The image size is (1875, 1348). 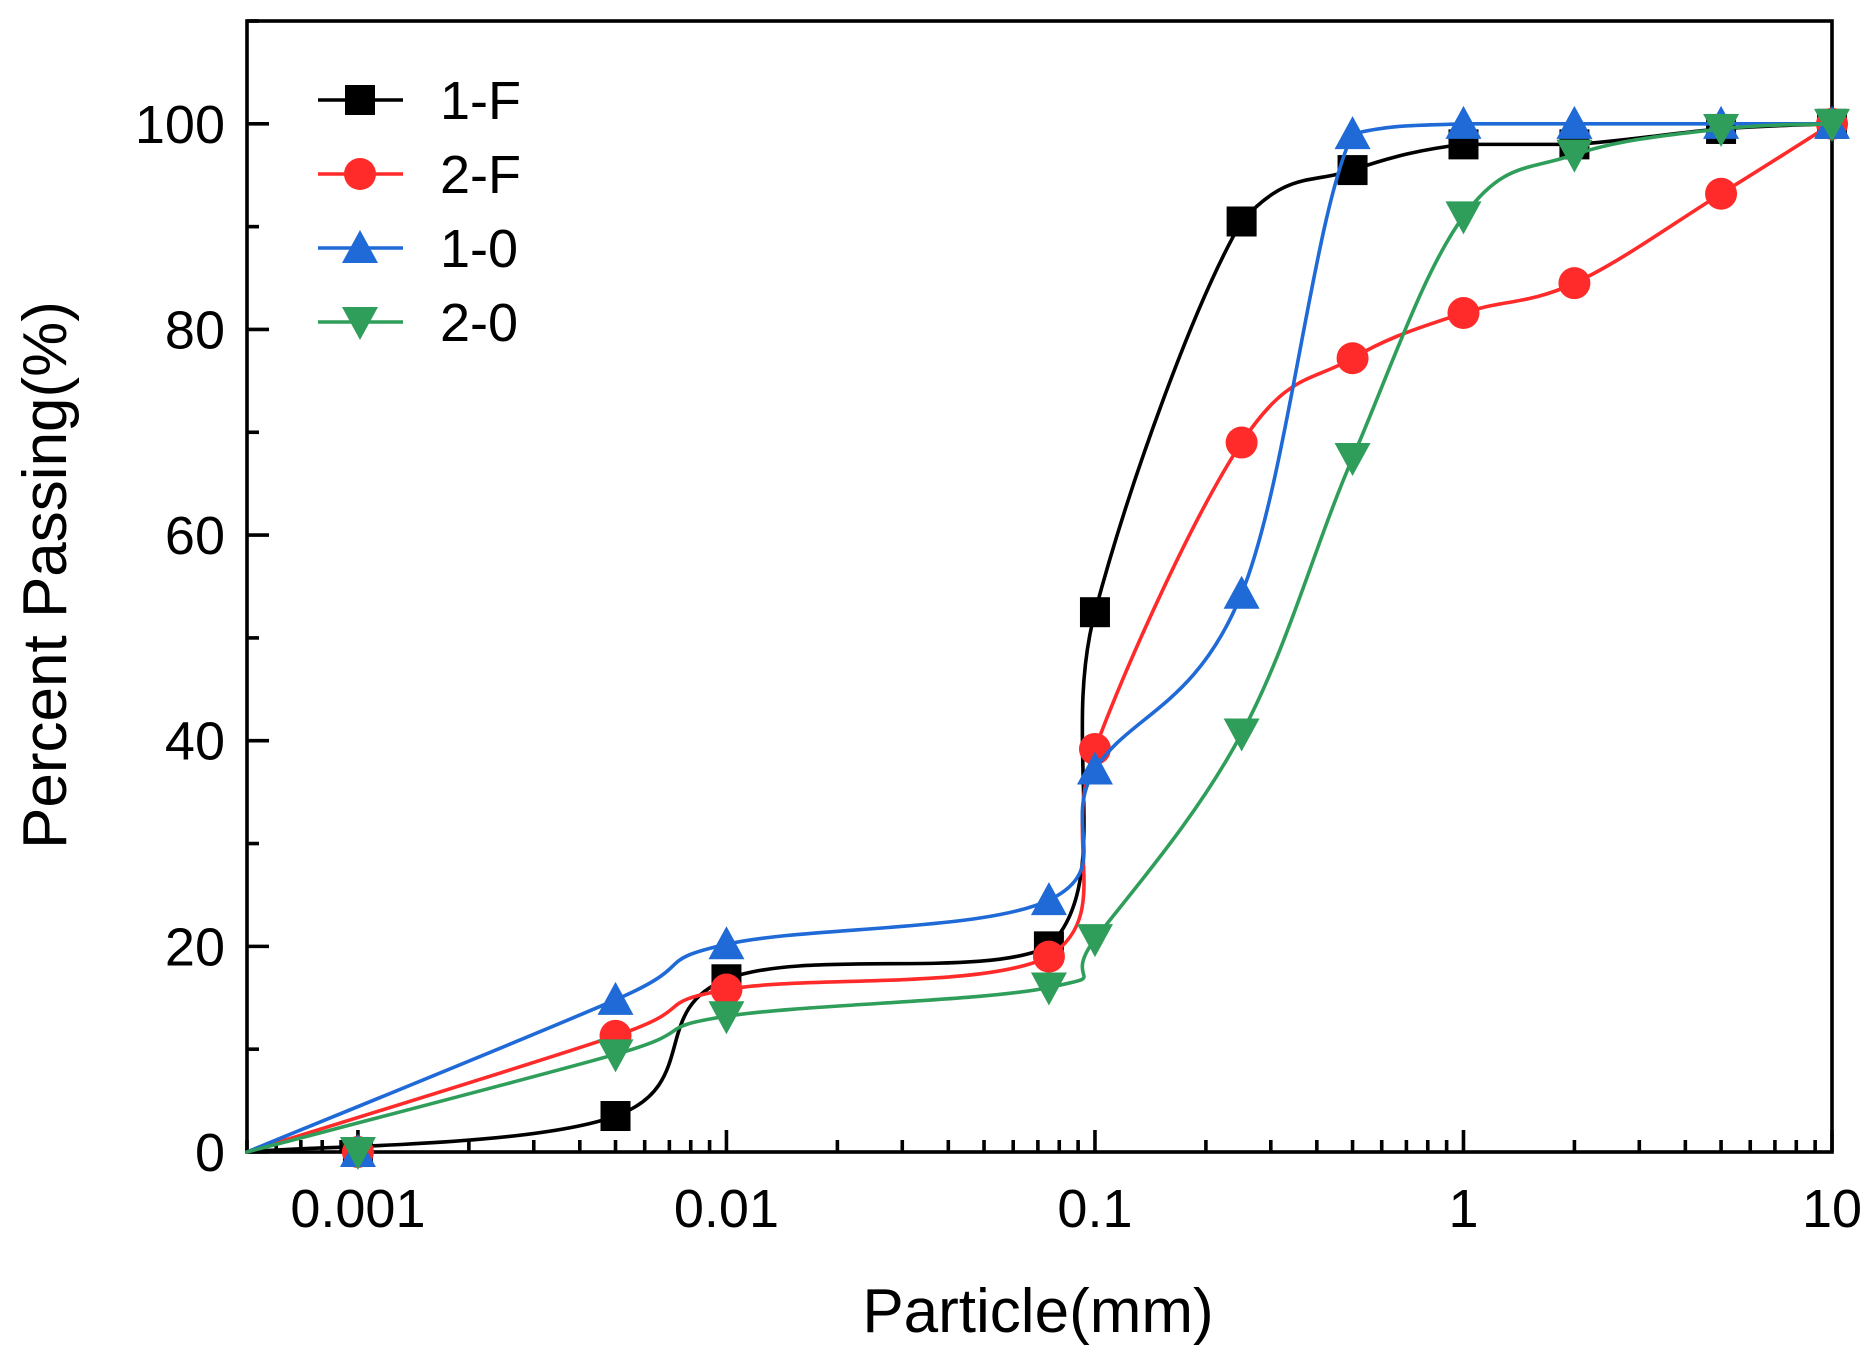 What do you see at coordinates (1832, 1209) in the screenshot?
I see `x-tick-label: 10` at bounding box center [1832, 1209].